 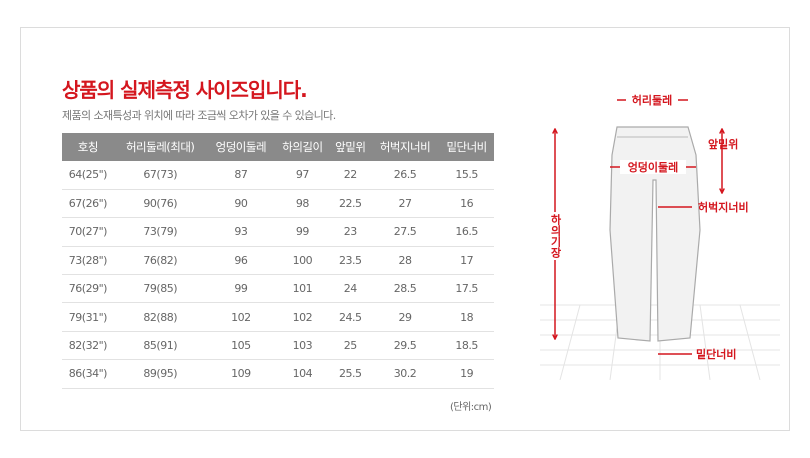 What do you see at coordinates (185, 90) in the screenshot?
I see `page-title: 상품의 실제측정 사이즈입니다.` at bounding box center [185, 90].